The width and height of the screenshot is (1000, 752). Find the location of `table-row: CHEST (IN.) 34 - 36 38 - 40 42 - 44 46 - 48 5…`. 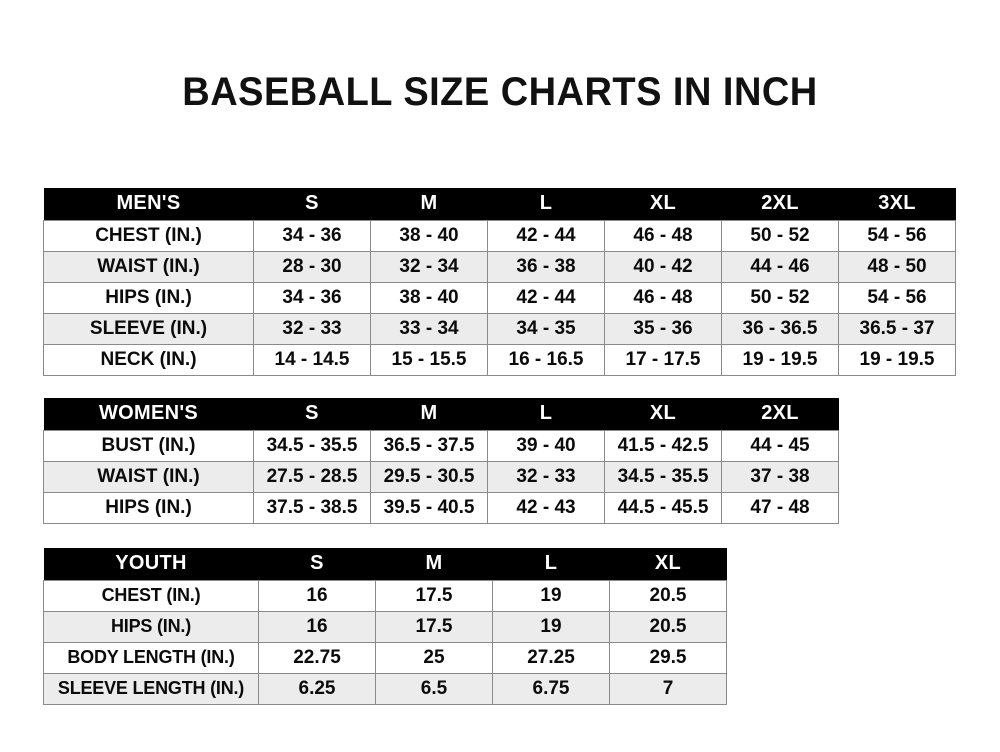

table-row: CHEST (IN.) 34 - 36 38 - 40 42 - 44 46 - 48 5… is located at coordinates (499, 235).